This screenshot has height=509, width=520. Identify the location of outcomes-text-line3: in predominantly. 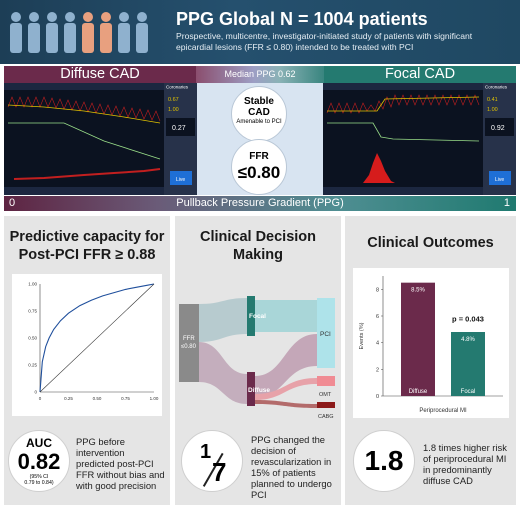
(457, 469).